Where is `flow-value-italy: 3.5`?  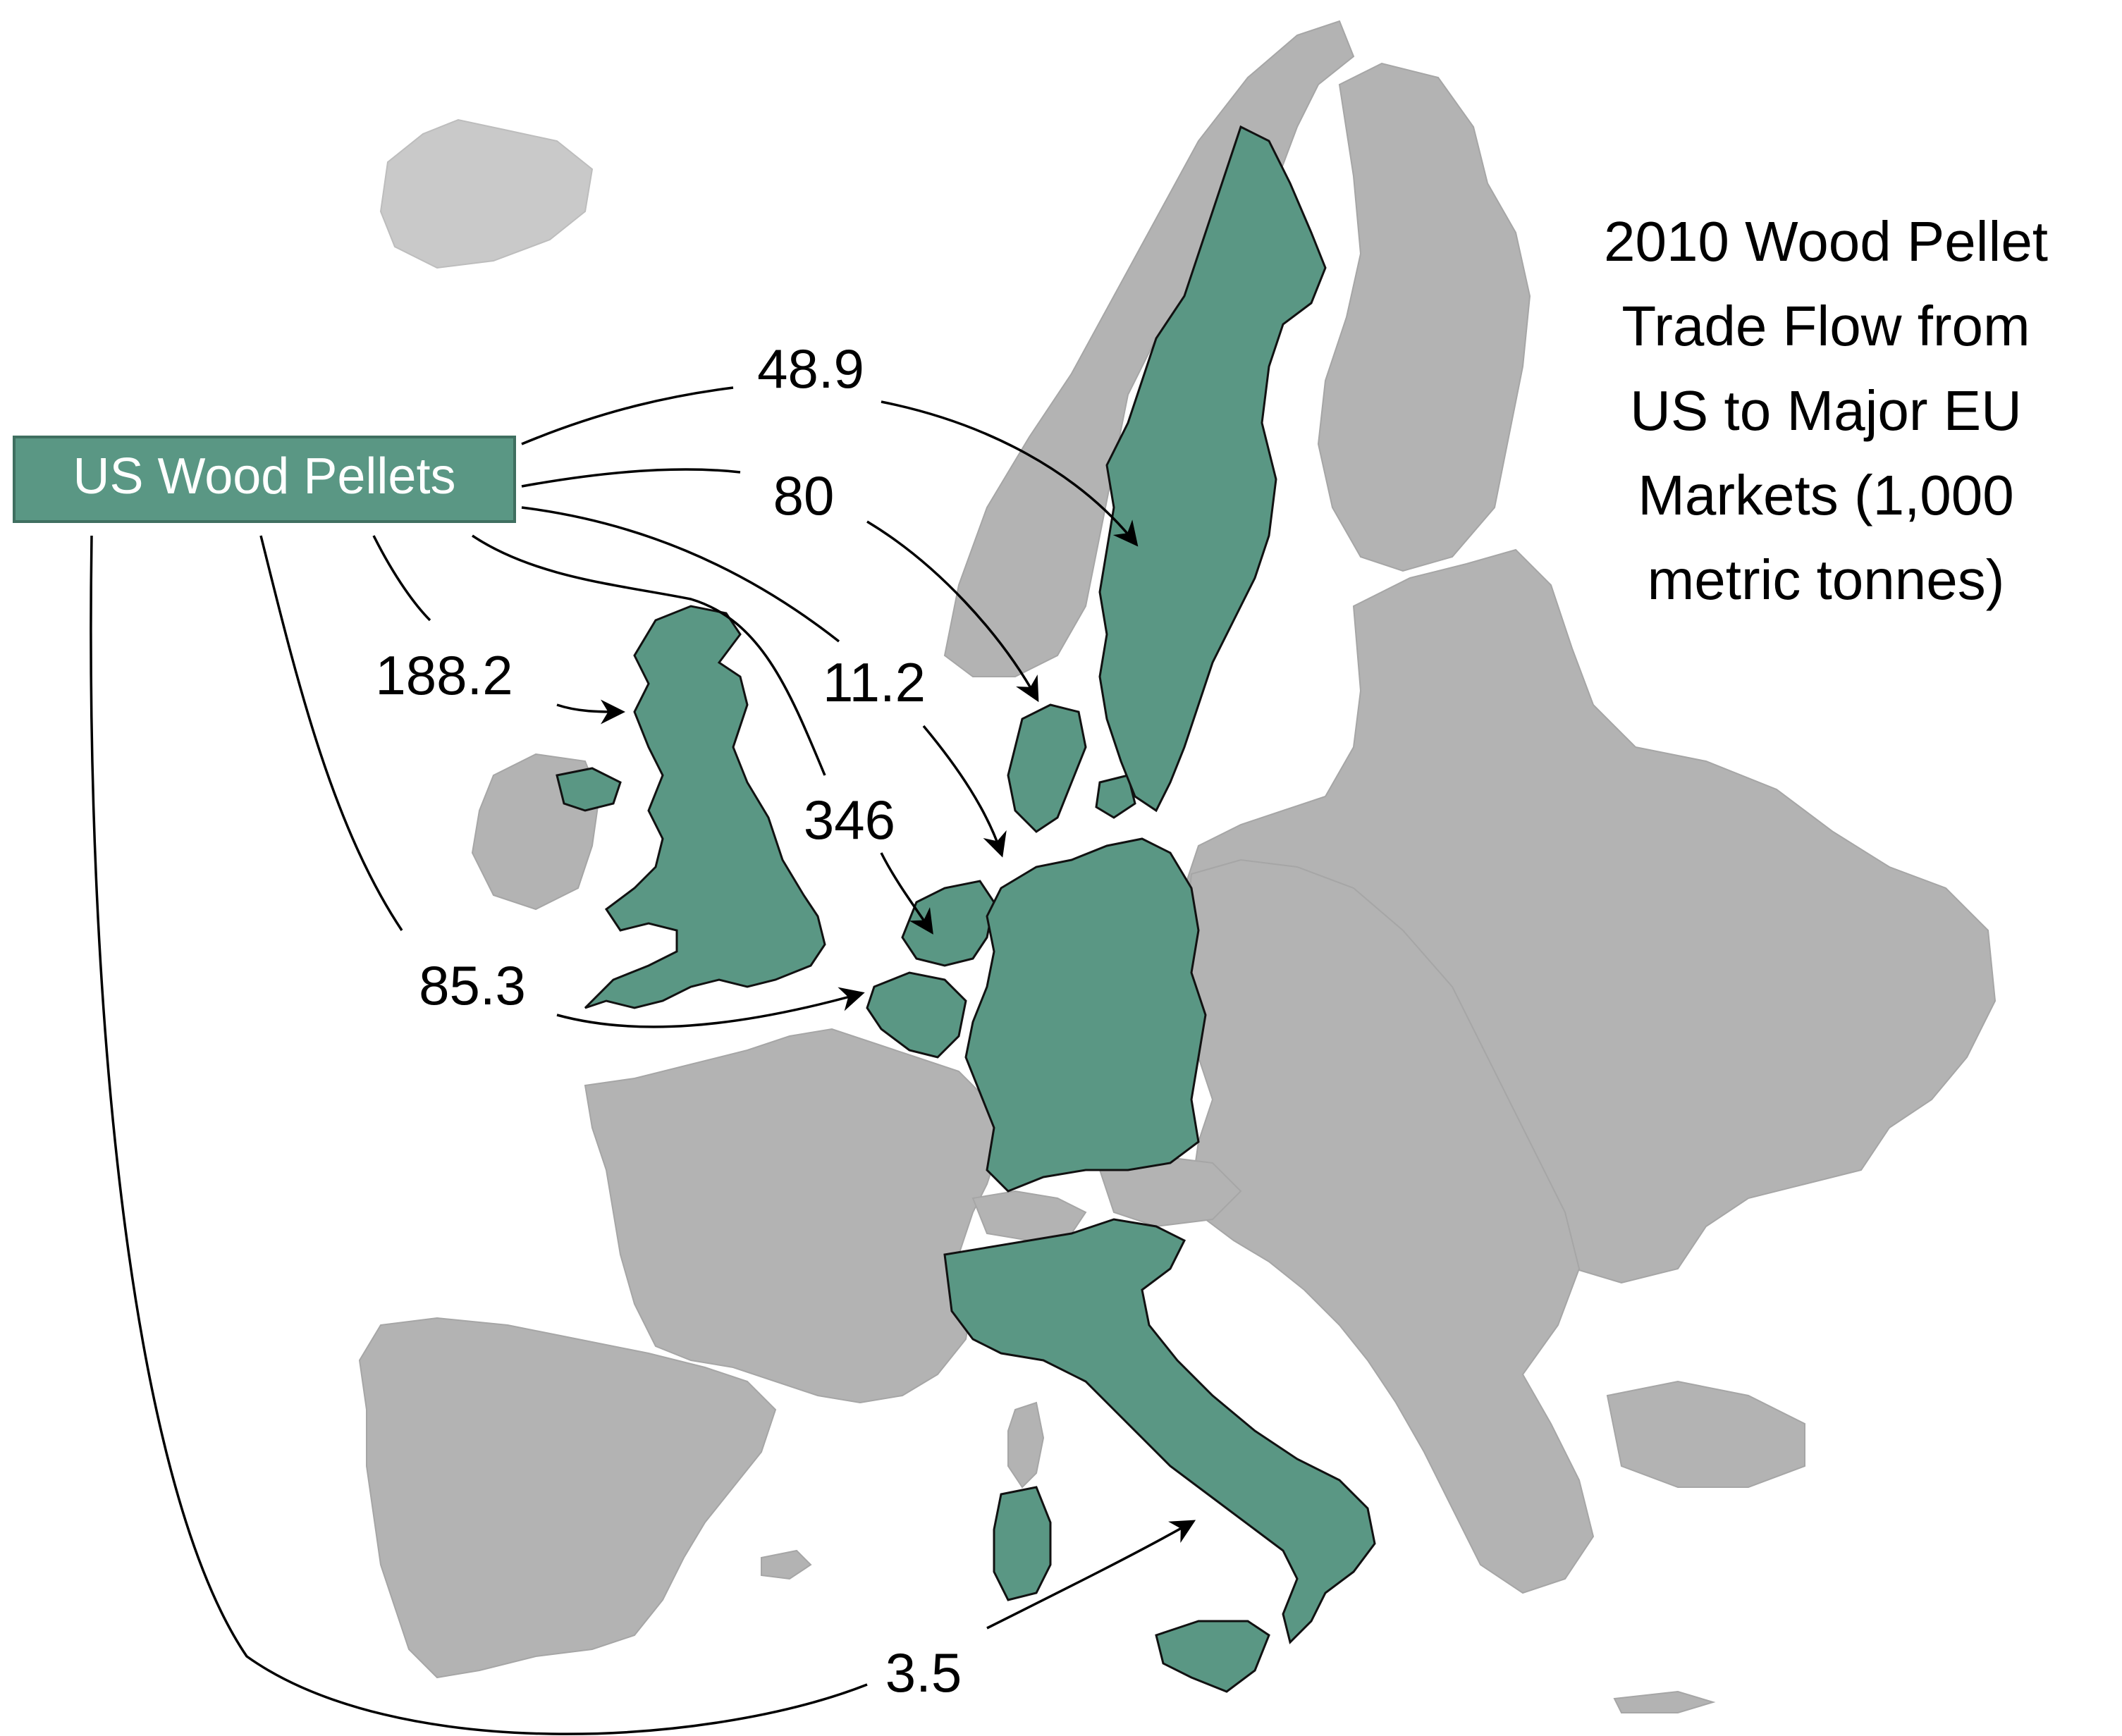
flow-value-italy: 3.5 is located at coordinates (924, 1673).